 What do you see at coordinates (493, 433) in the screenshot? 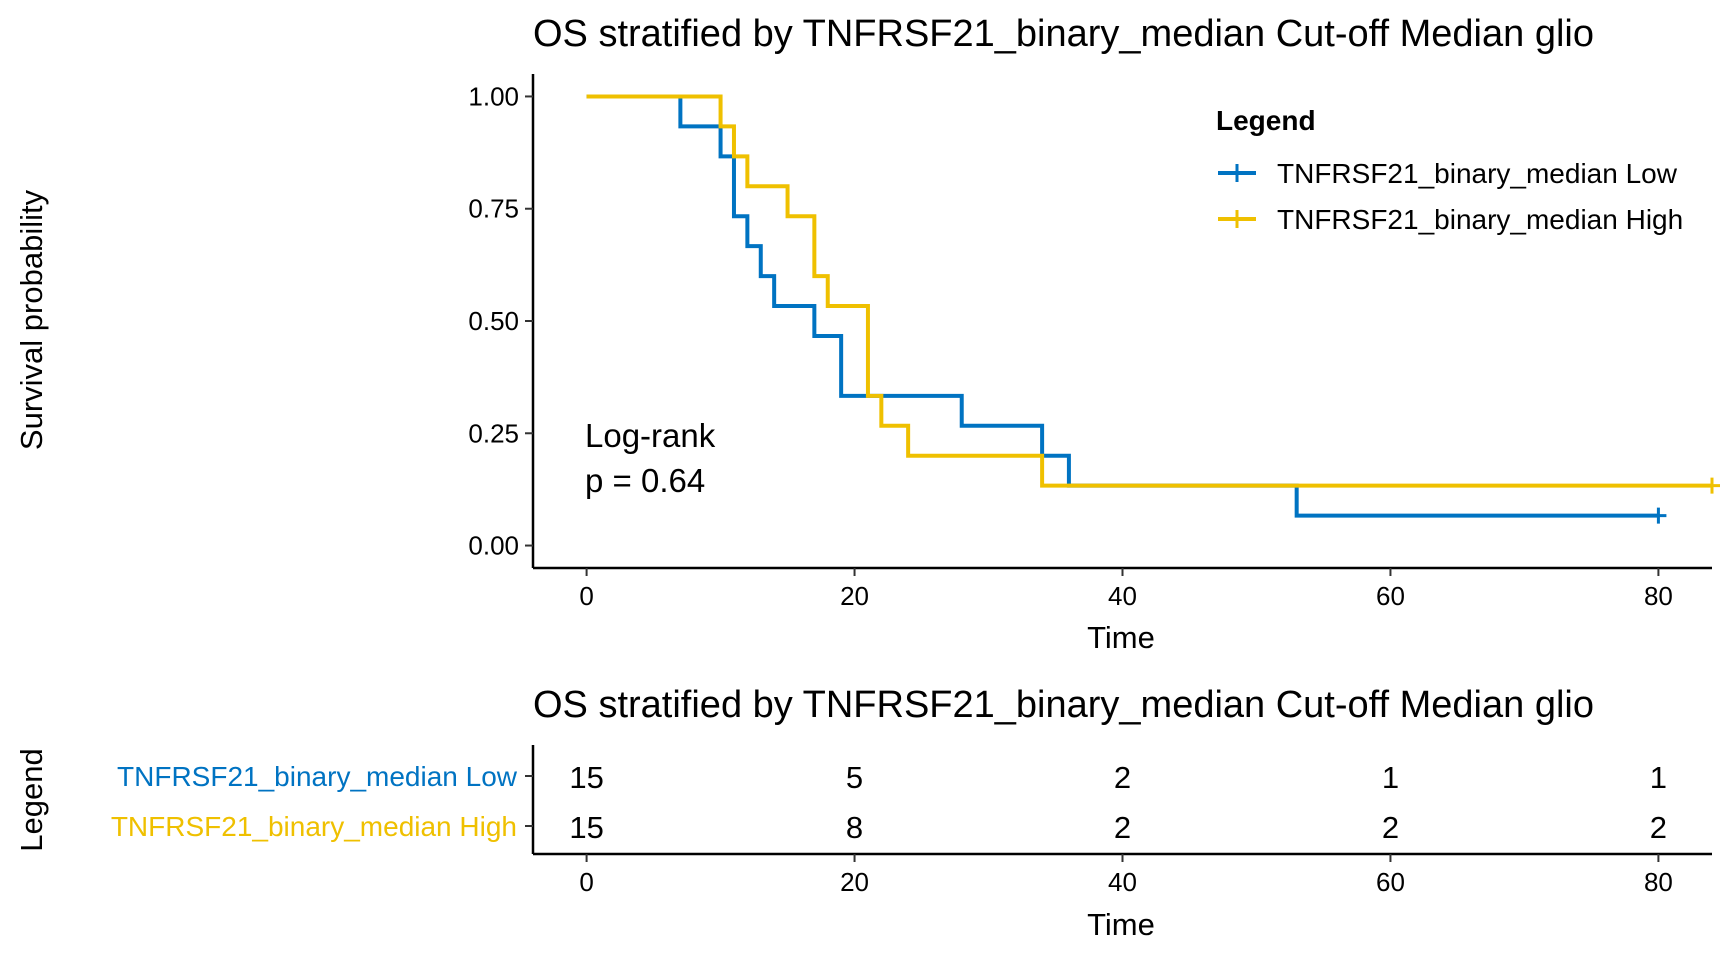
I see `km-y-tick-label: 0.25` at bounding box center [493, 433].